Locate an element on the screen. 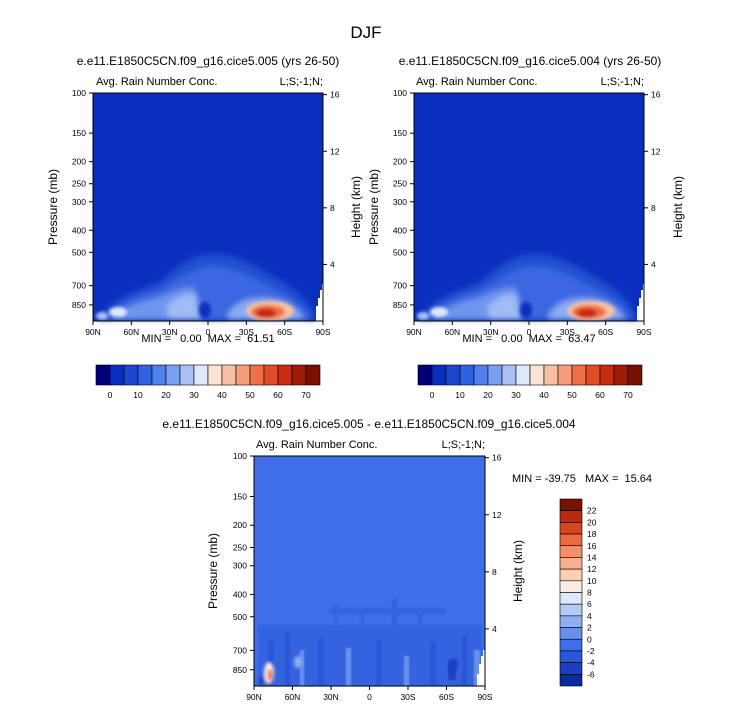  colorbar-label: 4 is located at coordinates (589, 616).